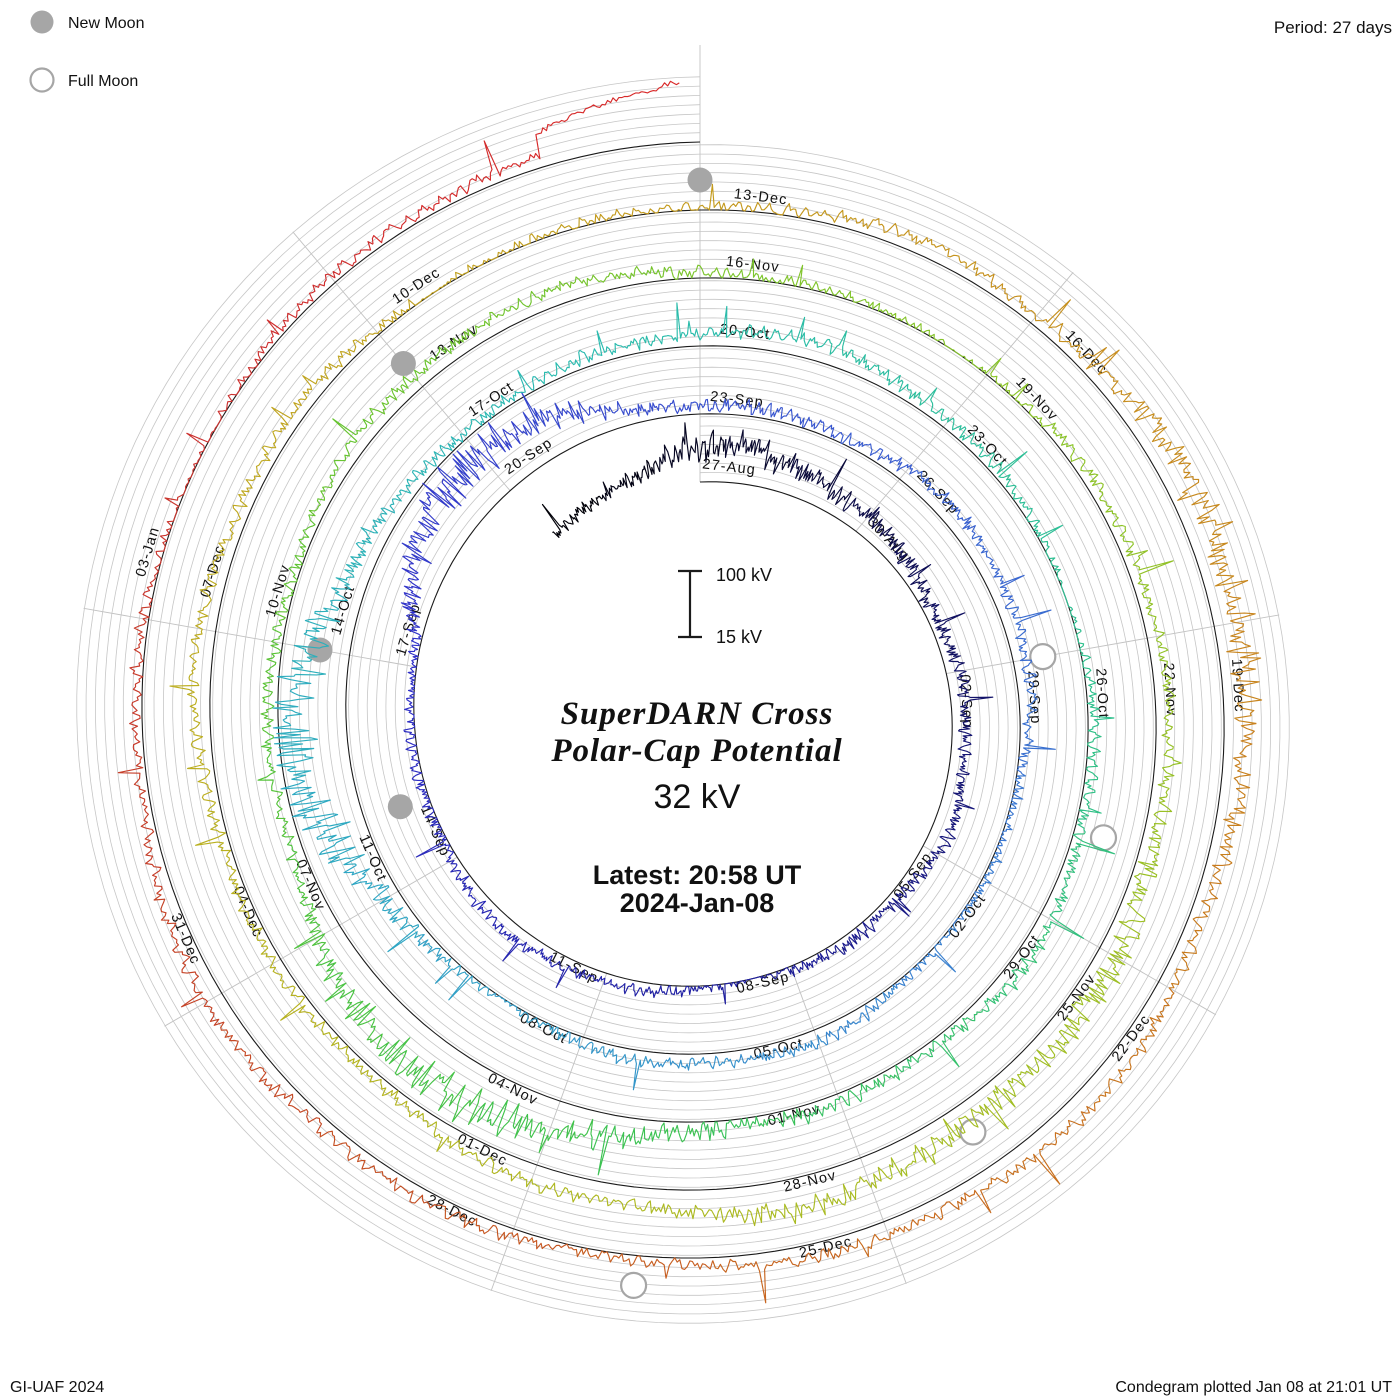  Describe the element at coordinates (690, 604) in the screenshot. I see `scale-bar-glyph` at that location.